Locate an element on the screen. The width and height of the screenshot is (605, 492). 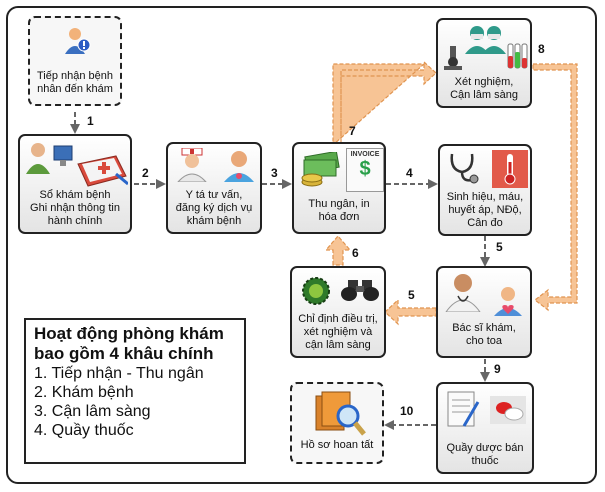
node-nurse: Y tá tư vấn, đăng ký dịch vụ khám bệnh is located at coordinates (214, 188).